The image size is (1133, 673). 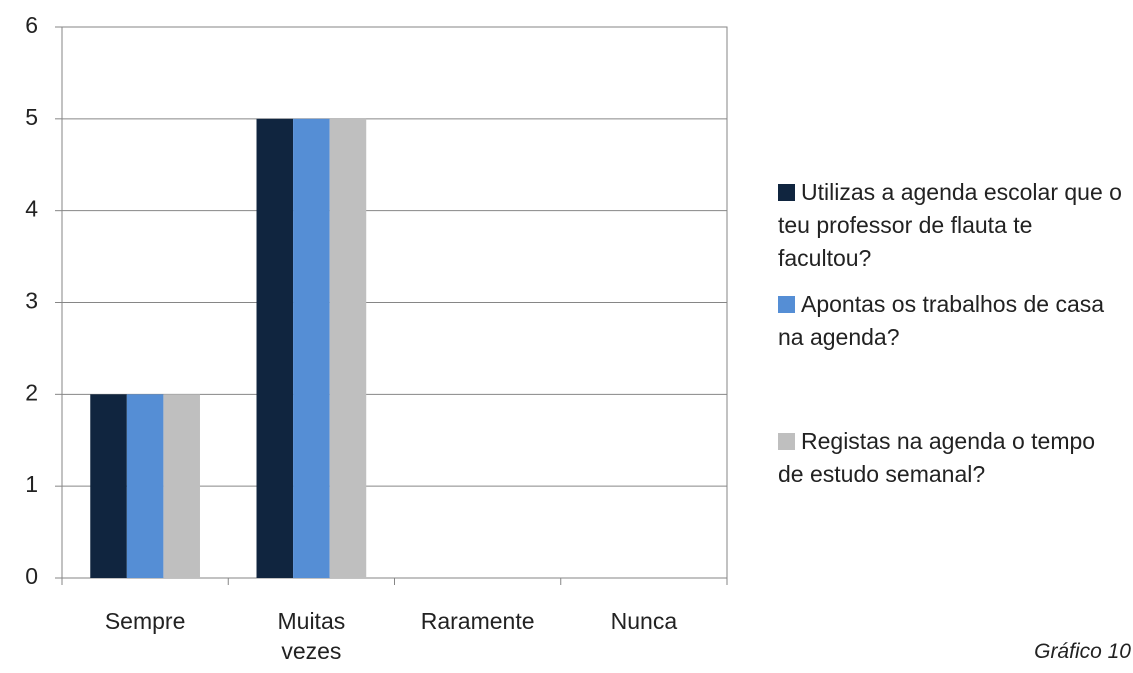 I want to click on x-tick-label: Nunca, so click(x=644, y=621).